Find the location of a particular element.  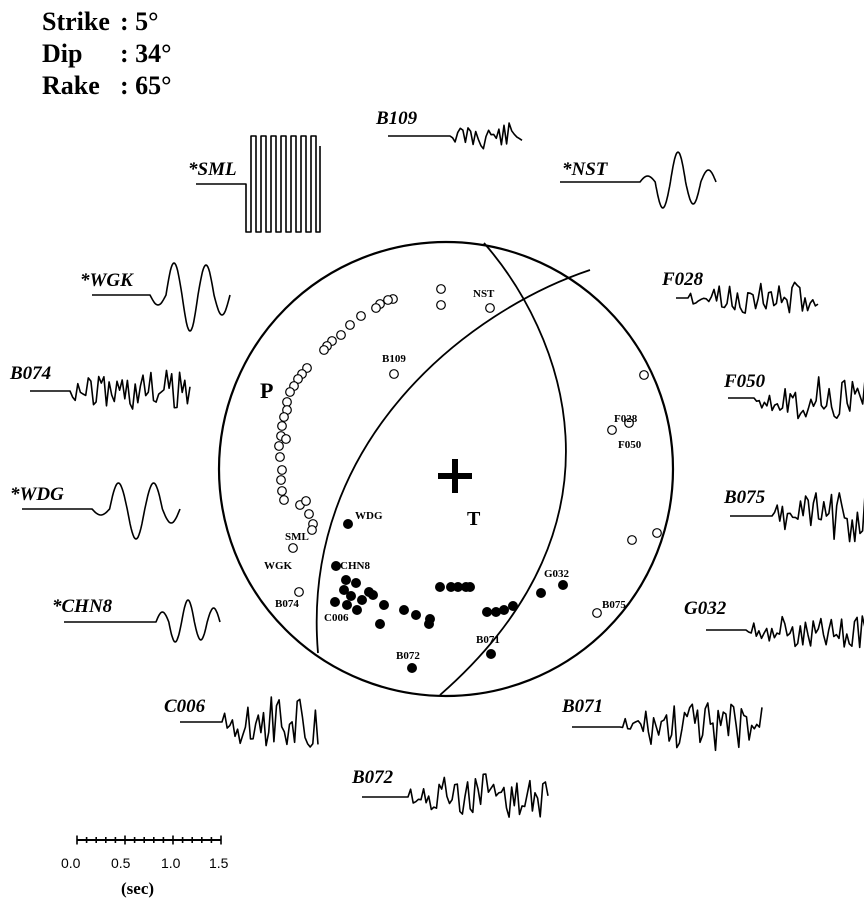

station-label-nst: NST is located at coordinates (484, 294).